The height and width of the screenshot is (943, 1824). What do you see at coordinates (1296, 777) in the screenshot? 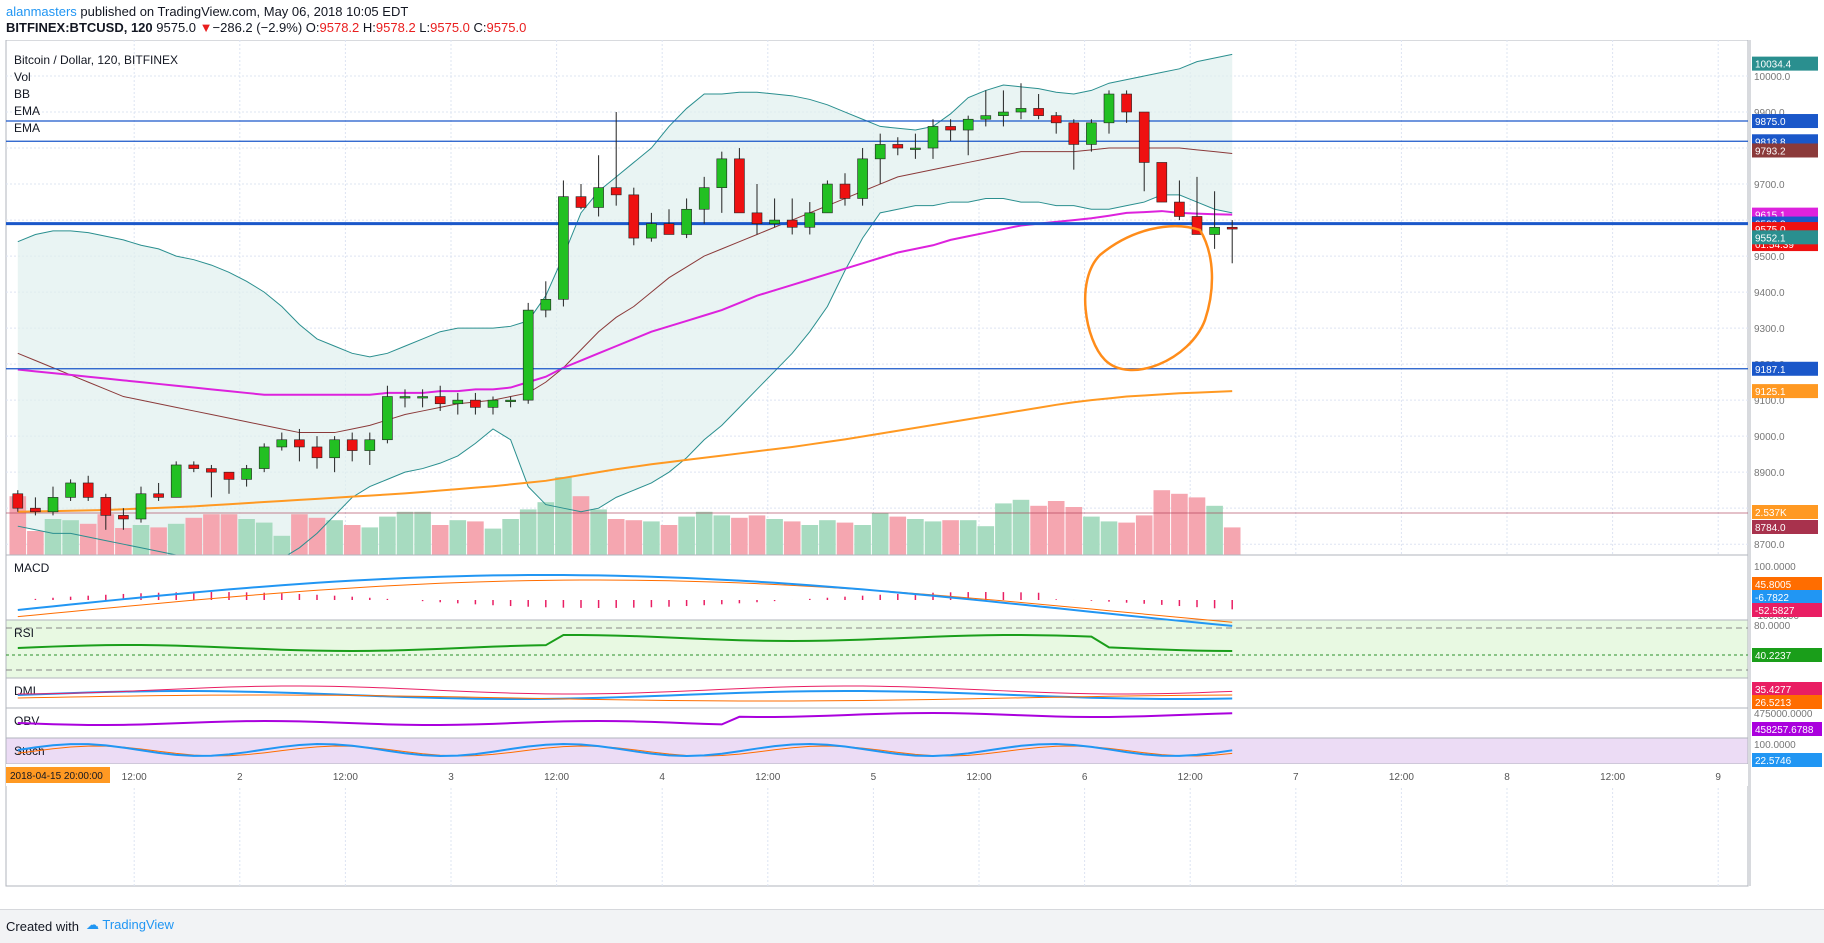
I see `time-tick-label: 7` at bounding box center [1296, 777].